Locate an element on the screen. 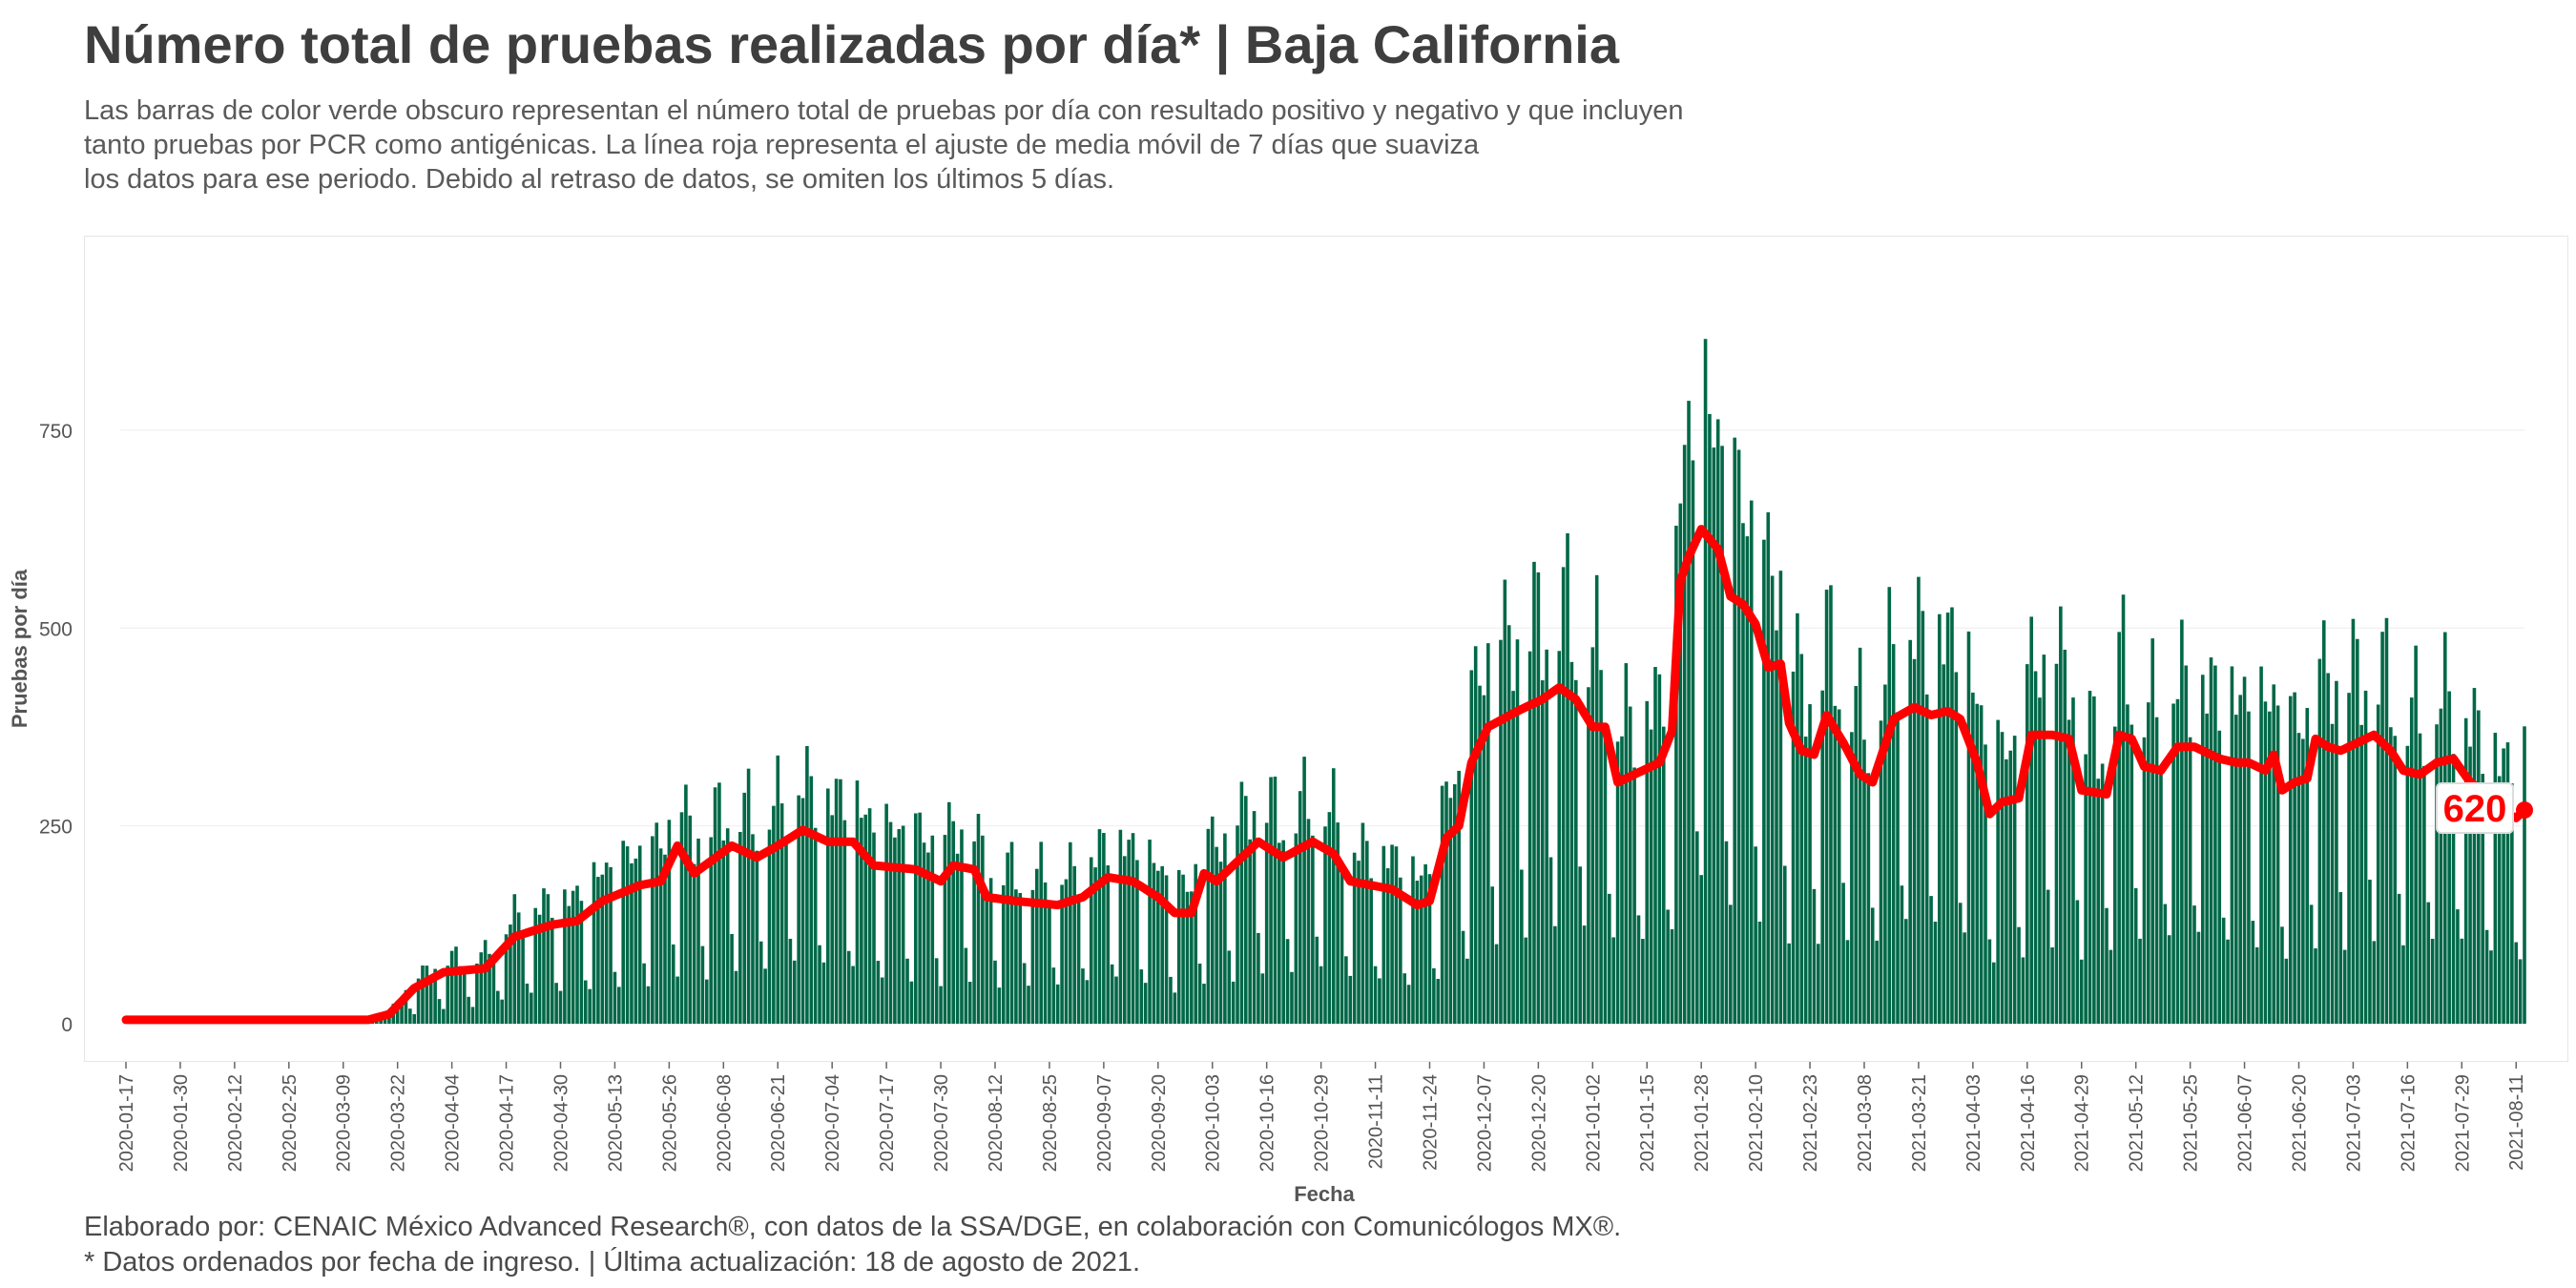  x-tick-label: 2020-11-11 is located at coordinates (1376, 1121).